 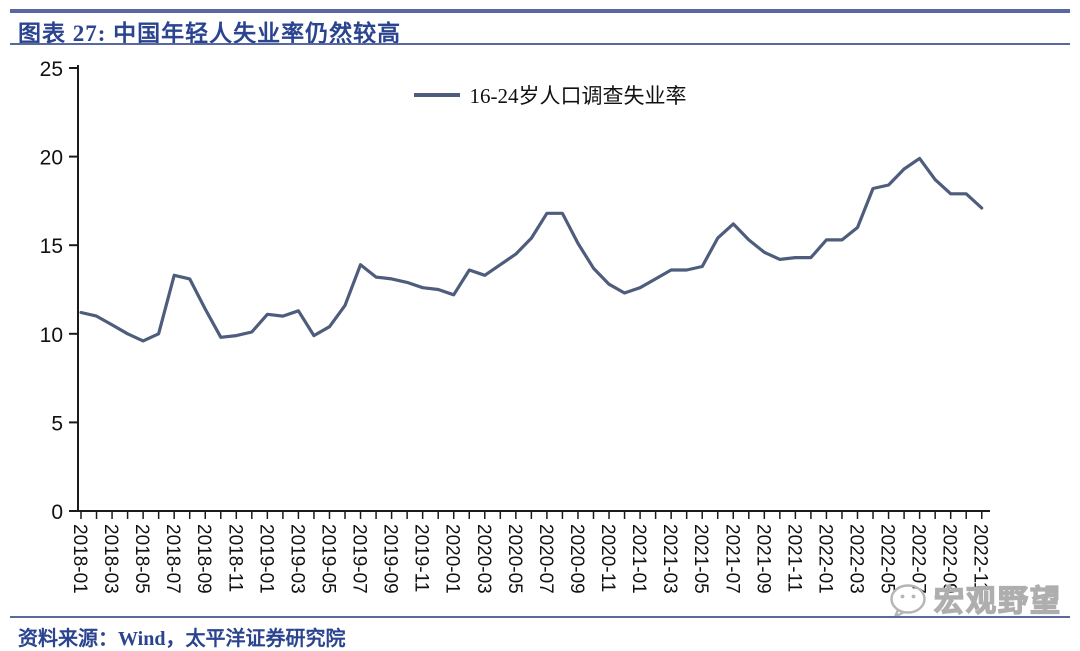 What do you see at coordinates (483, 559) in the screenshot?
I see `x-tick-label: 2020-03` at bounding box center [483, 559].